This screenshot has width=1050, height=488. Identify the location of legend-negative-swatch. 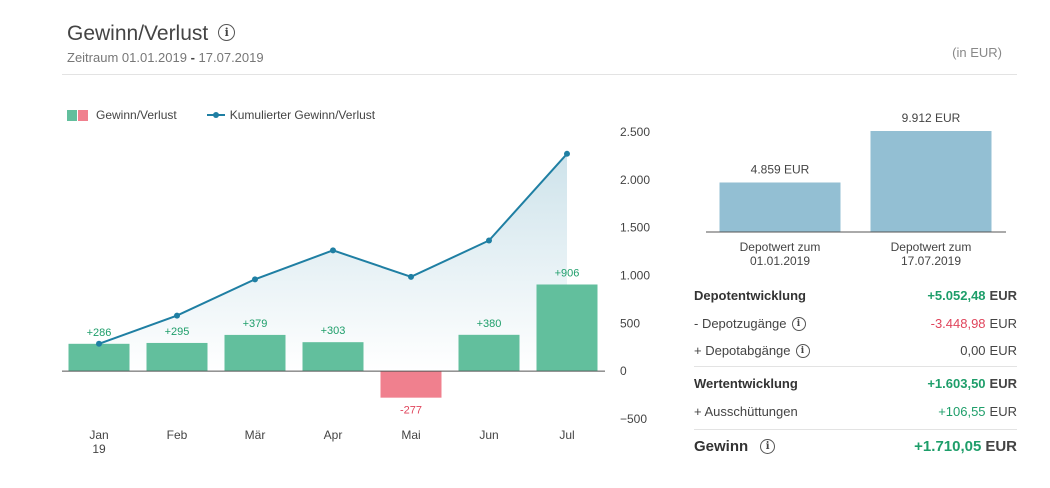
(83, 115).